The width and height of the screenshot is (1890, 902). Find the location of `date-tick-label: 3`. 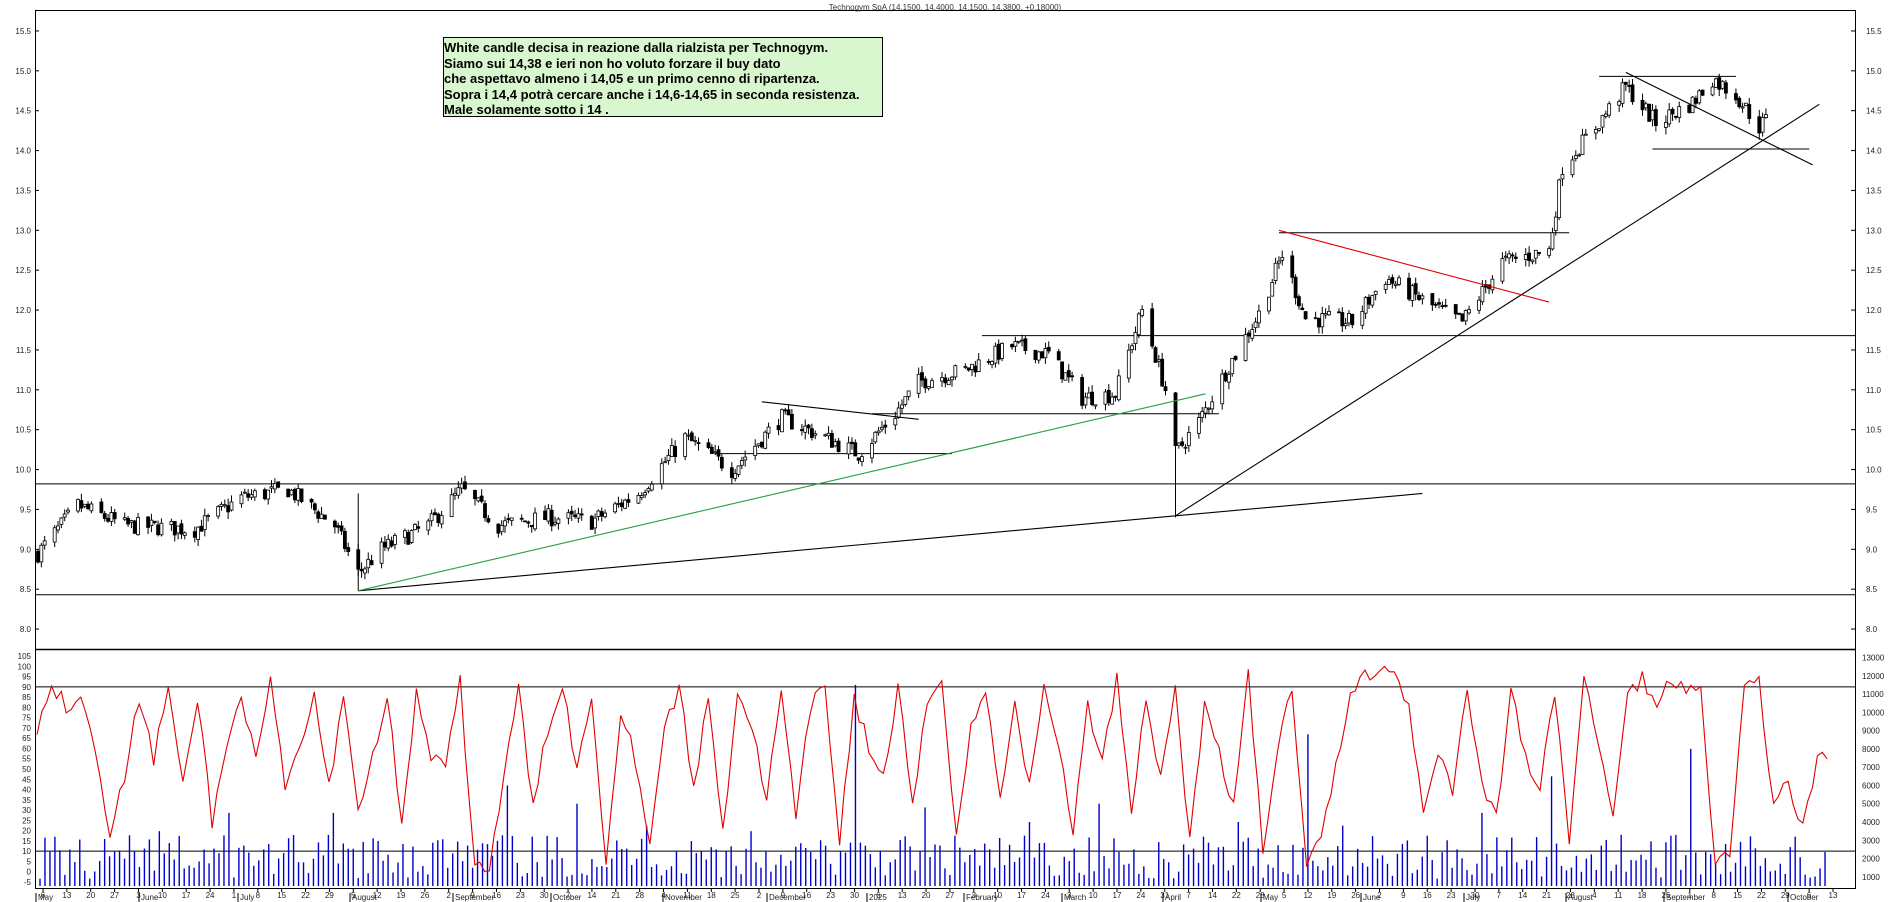

date-tick-label: 3 is located at coordinates (1069, 895).